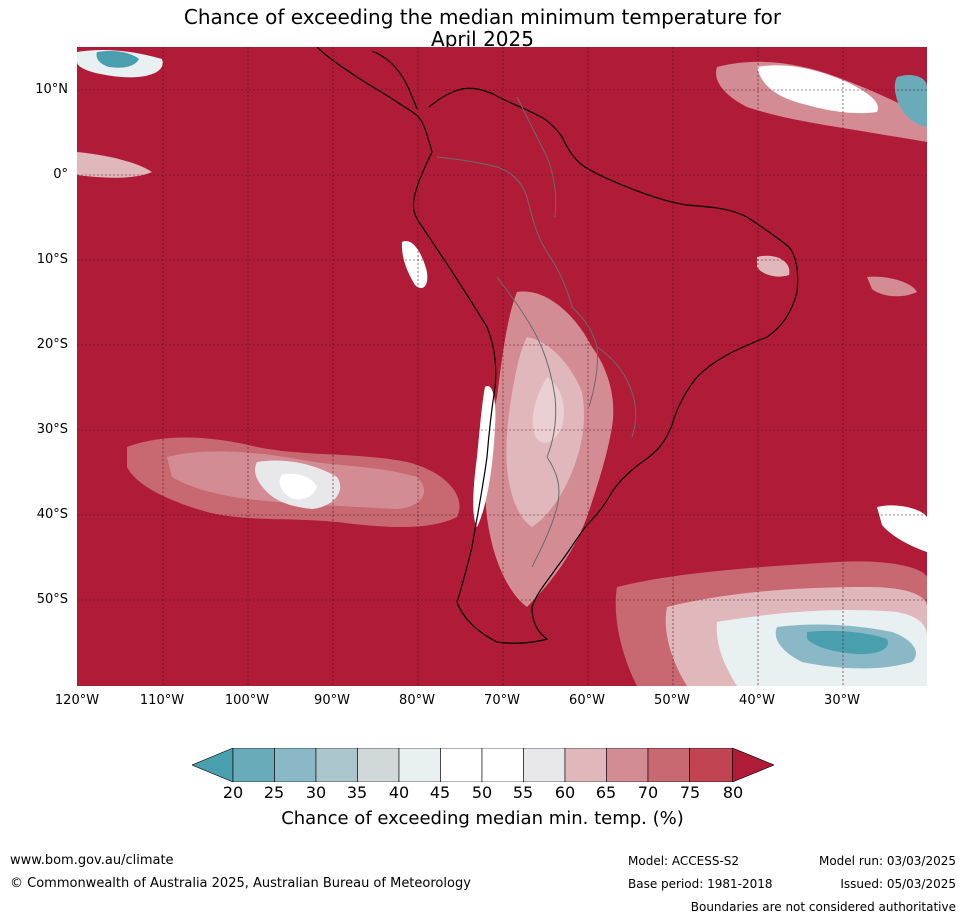 Image resolution: width=965 pixels, height=919 pixels. What do you see at coordinates (502, 700) in the screenshot?
I see `lon-tick-label: 70°W` at bounding box center [502, 700].